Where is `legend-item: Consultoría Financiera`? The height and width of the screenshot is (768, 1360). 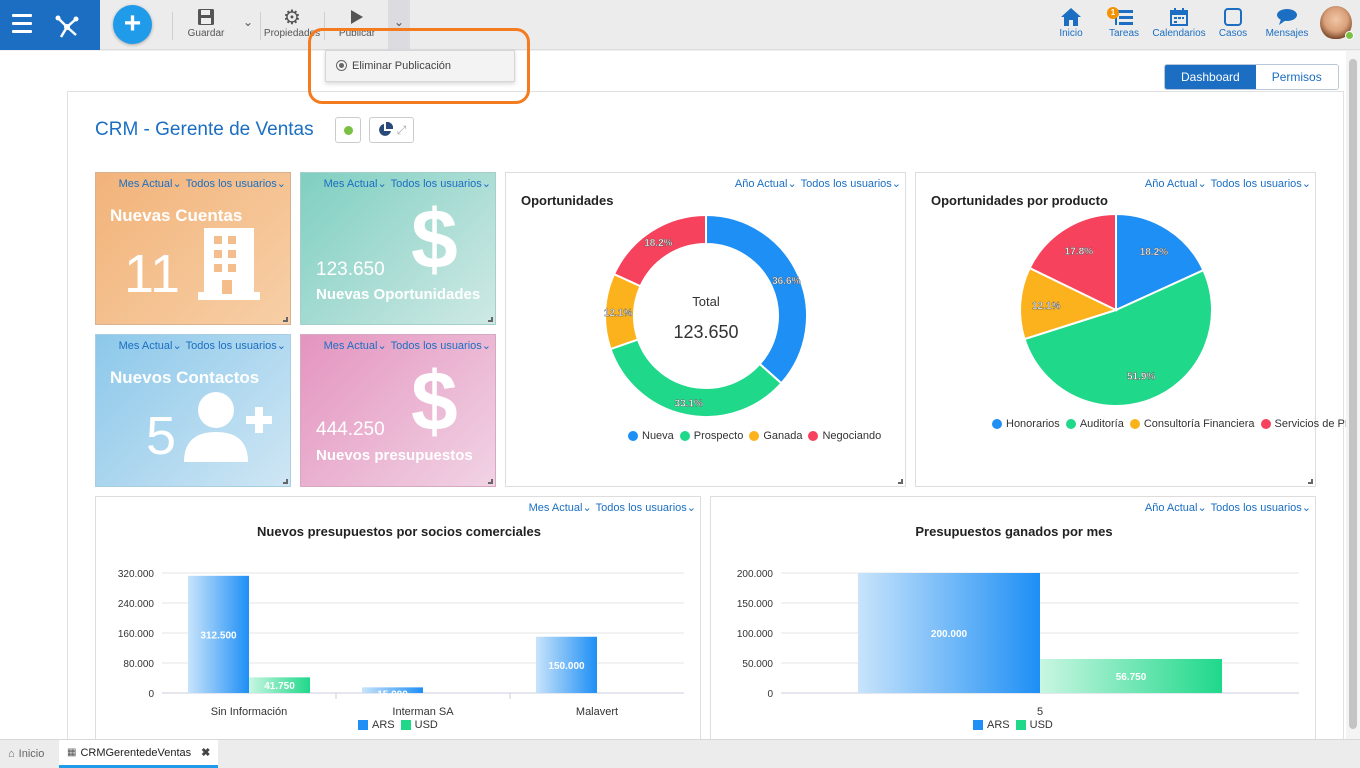 legend-item: Consultoría Financiera is located at coordinates (1192, 424).